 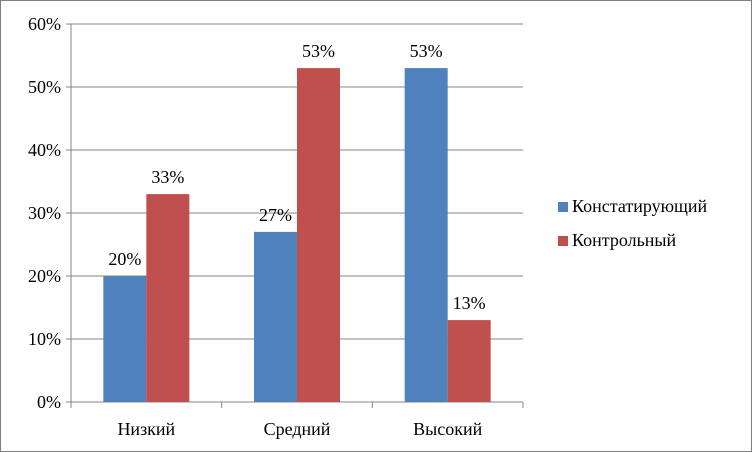 I want to click on x-tick-label: Средний, so click(x=297, y=429).